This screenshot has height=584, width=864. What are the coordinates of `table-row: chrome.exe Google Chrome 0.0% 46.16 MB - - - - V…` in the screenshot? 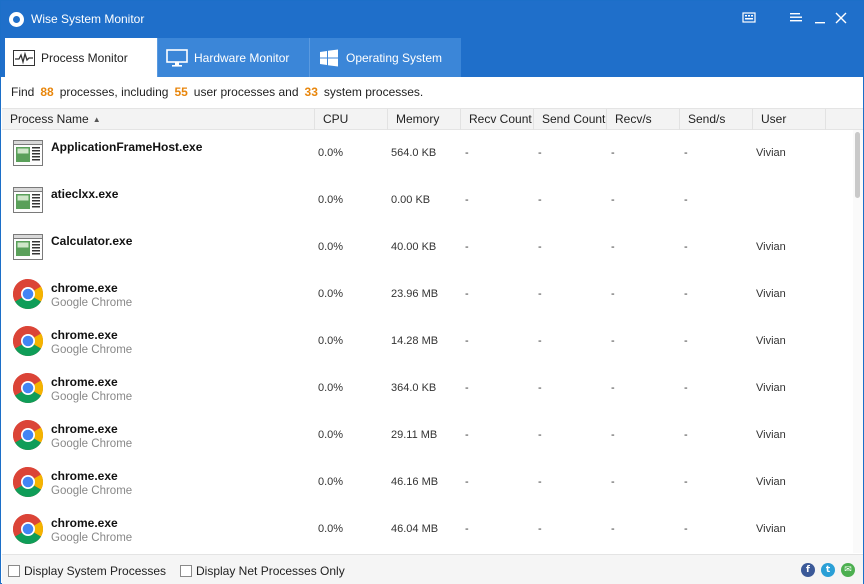 It's located at (427, 482).